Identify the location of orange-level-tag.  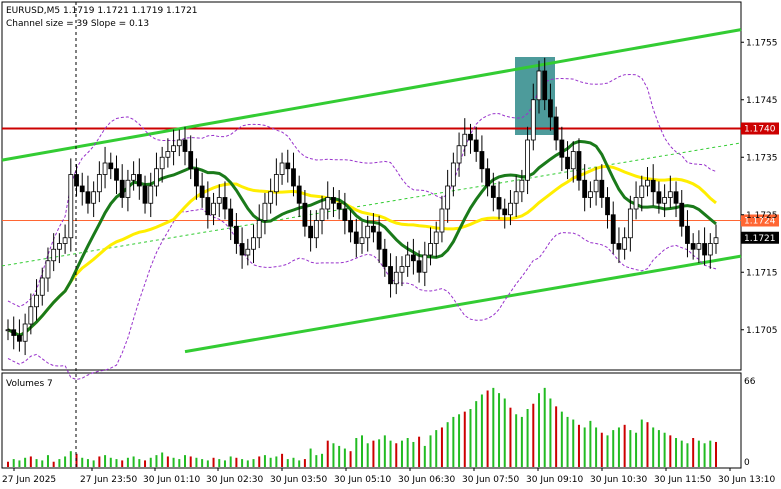
(760, 220).